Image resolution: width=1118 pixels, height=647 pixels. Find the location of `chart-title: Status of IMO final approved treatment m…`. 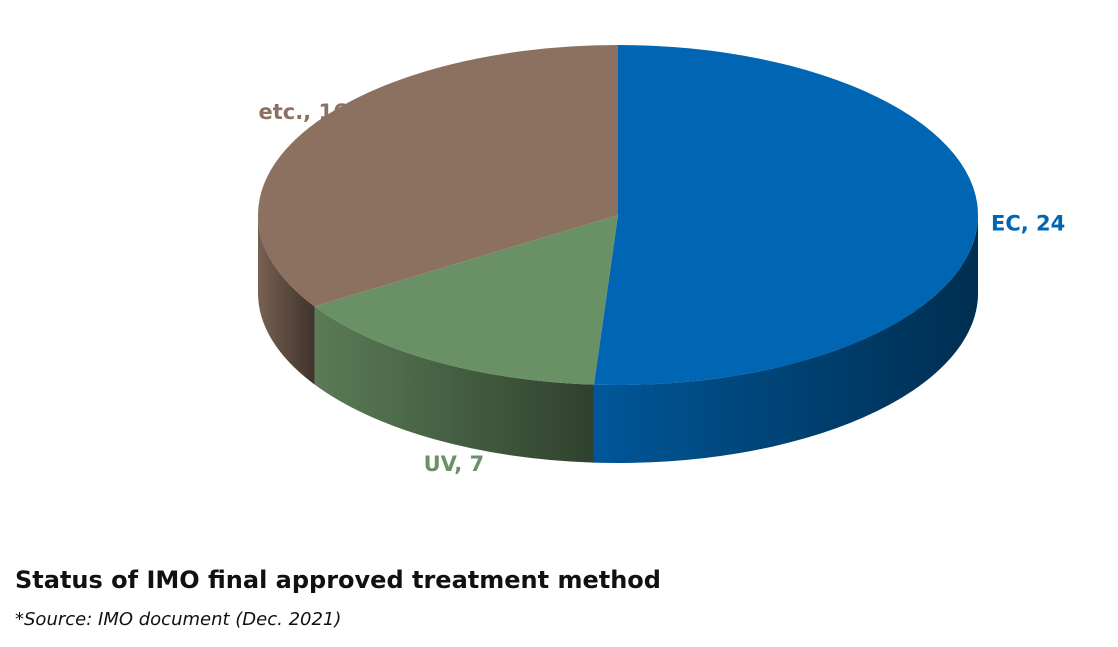

chart-title: Status of IMO final approved treatment m… is located at coordinates (338, 580).